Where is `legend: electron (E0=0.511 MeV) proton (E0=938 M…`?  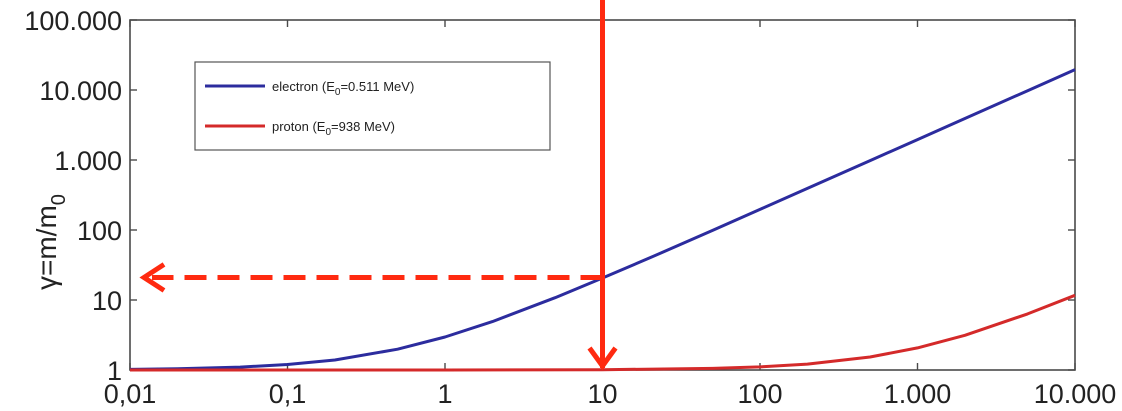
legend: electron (E0=0.511 MeV) proton (E0=938 M… is located at coordinates (372, 106).